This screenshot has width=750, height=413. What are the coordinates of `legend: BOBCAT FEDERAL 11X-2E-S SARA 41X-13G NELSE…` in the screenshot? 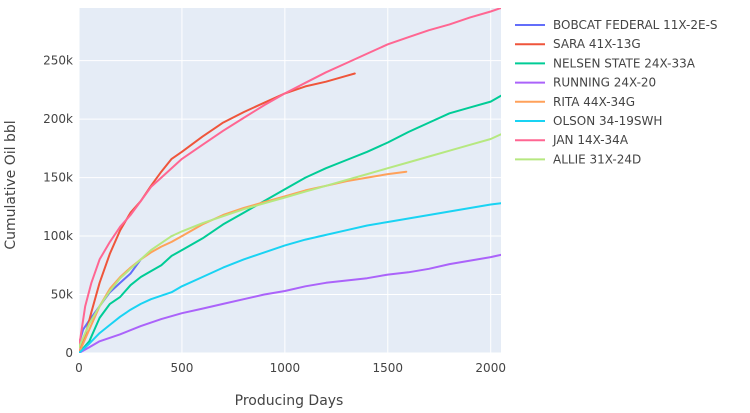 It's located at (616, 92).